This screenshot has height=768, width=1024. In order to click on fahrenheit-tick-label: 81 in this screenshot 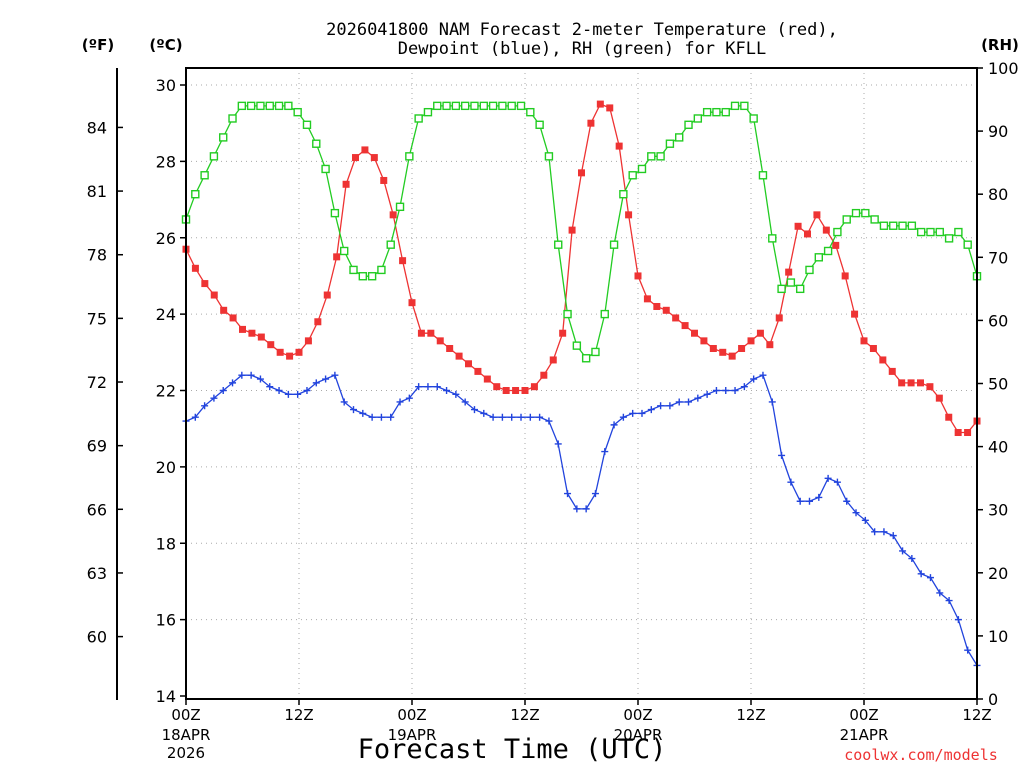, I will do `click(97, 191)`.